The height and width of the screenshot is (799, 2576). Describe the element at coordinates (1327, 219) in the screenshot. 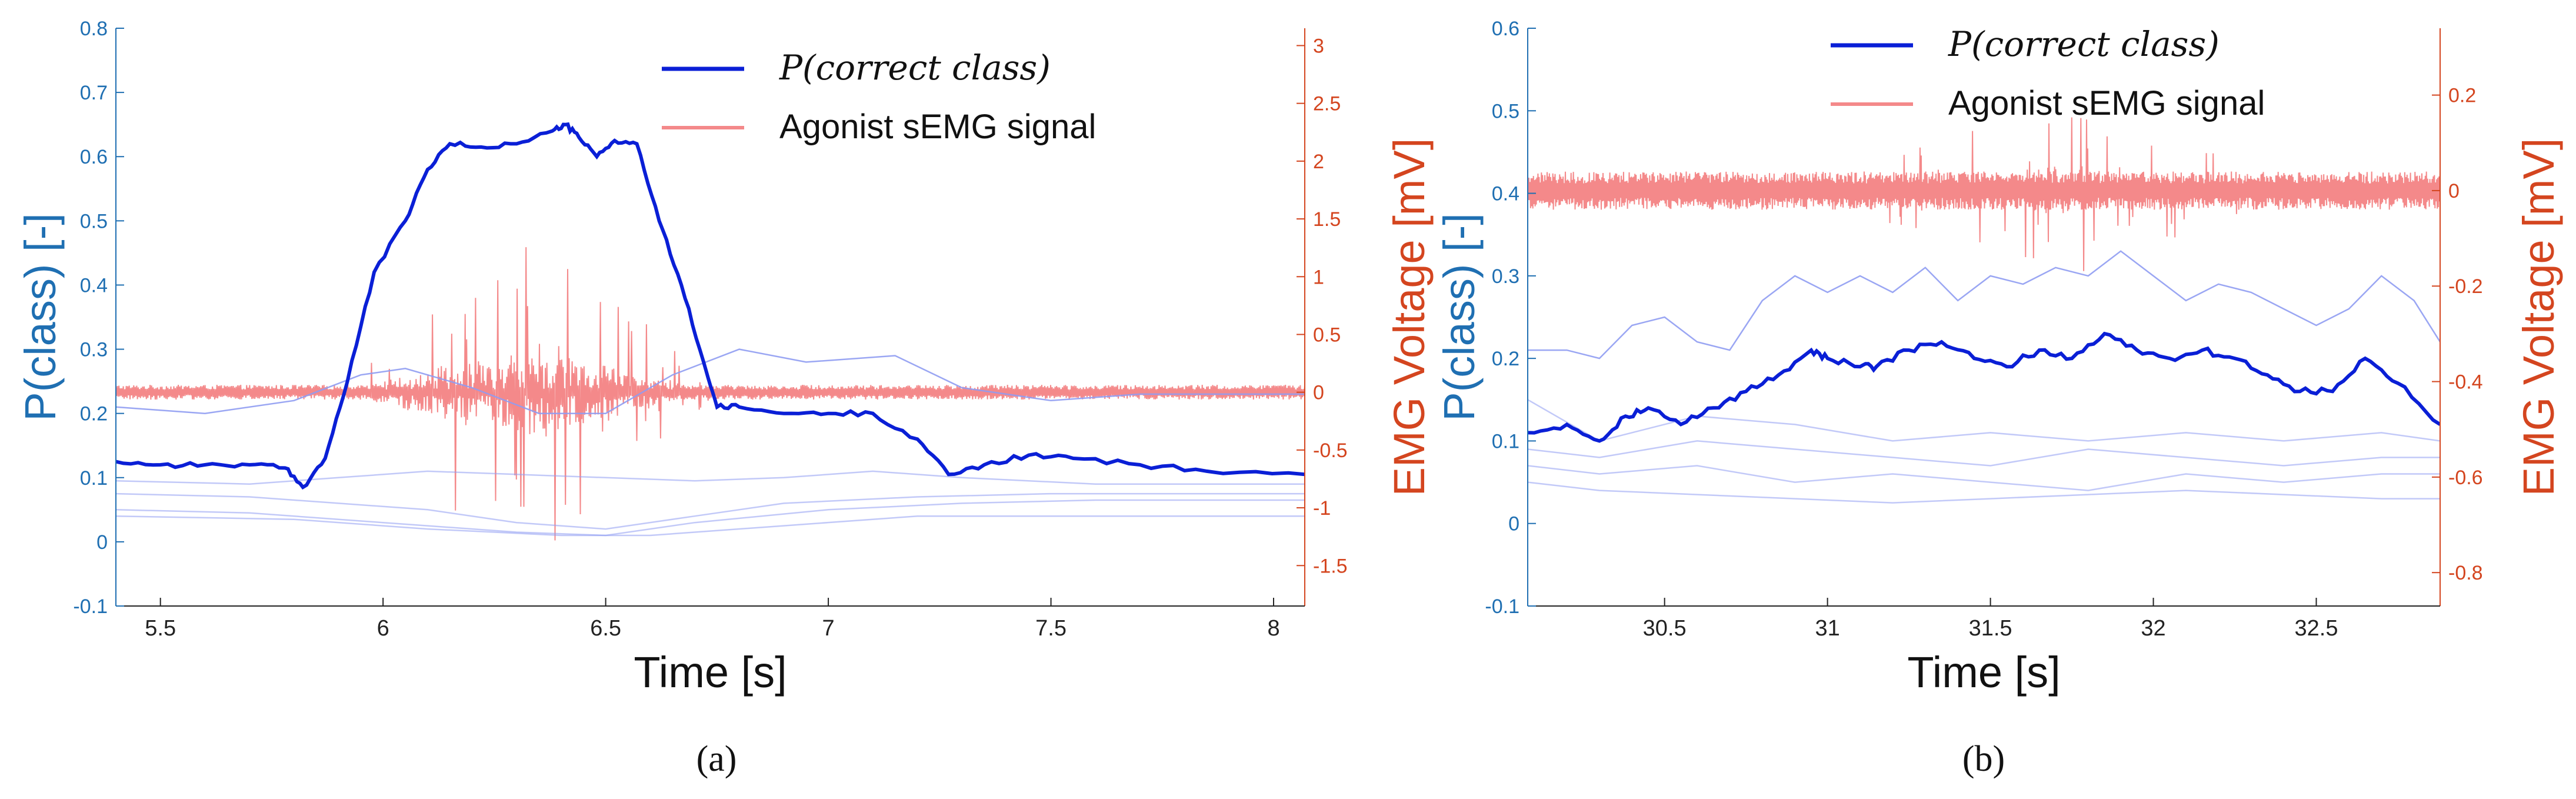

I see `right-tick-label: 1.5` at that location.